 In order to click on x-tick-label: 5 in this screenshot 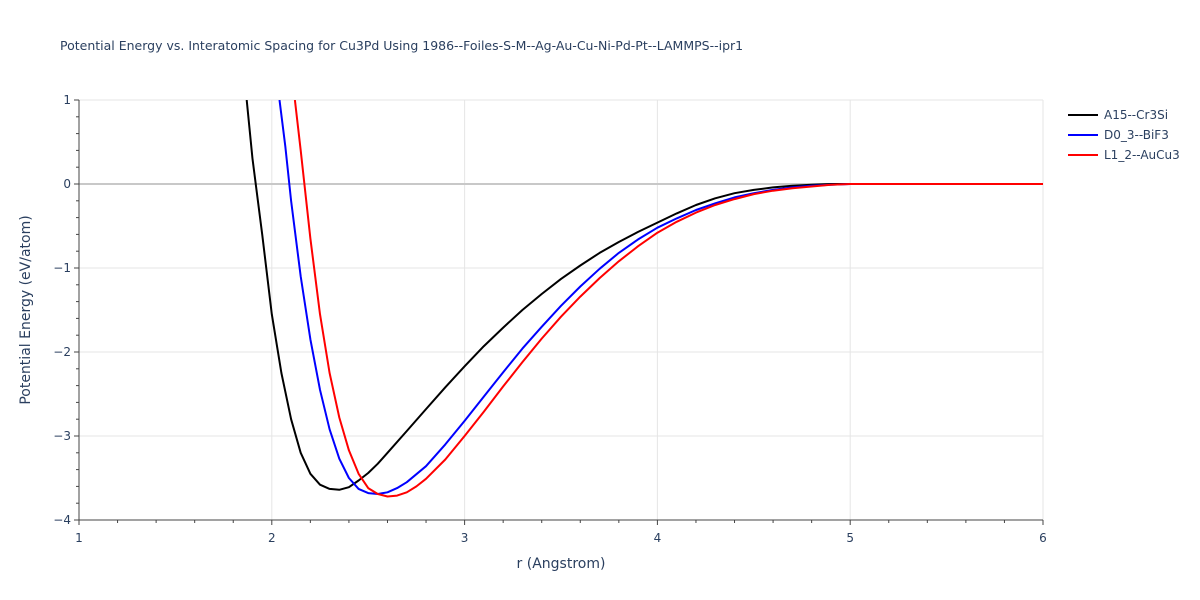, I will do `click(850, 538)`.